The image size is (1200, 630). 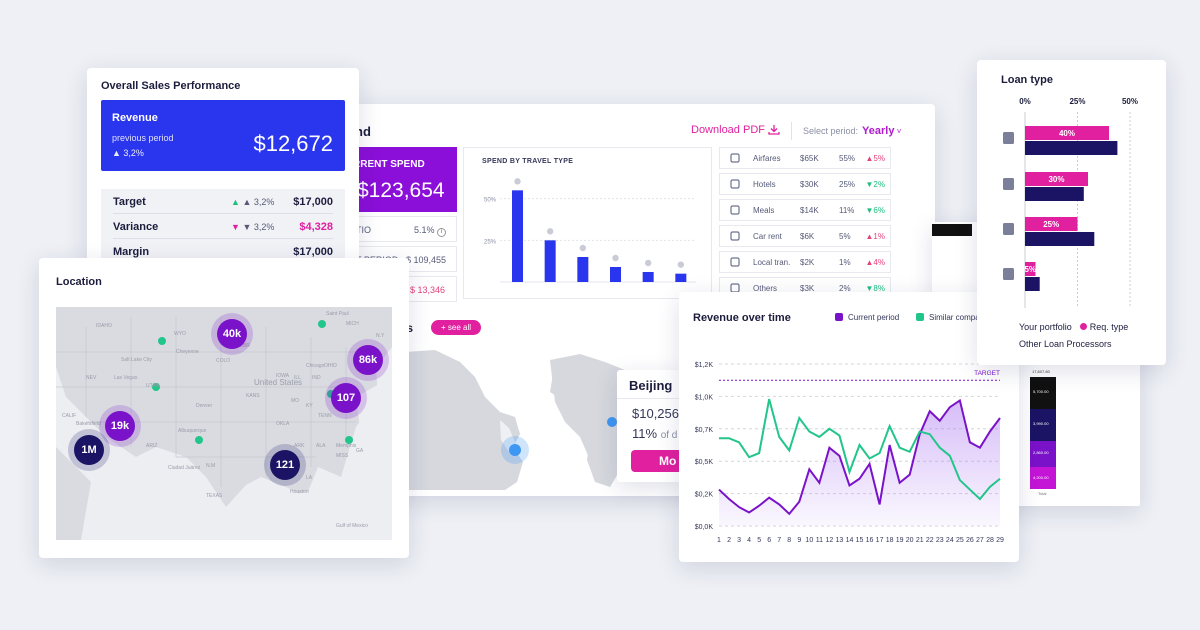 What do you see at coordinates (293, 143) in the screenshot?
I see `revenue-value: $12,672` at bounding box center [293, 143].